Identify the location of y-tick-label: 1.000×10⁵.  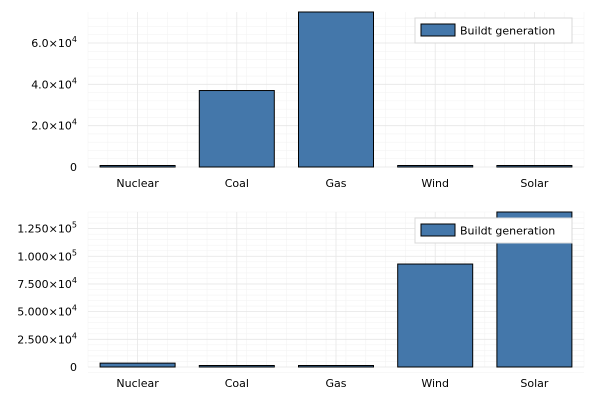
(47, 255).